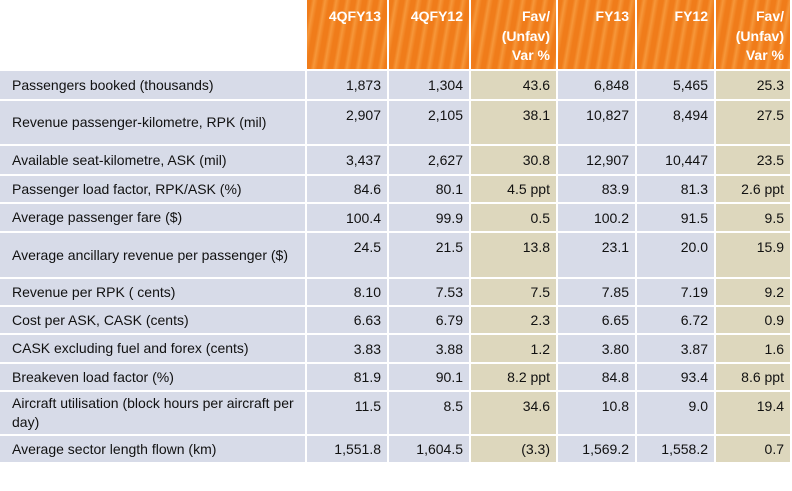 The height and width of the screenshot is (491, 792). Describe the element at coordinates (153, 218) in the screenshot. I see `row-label: Average passenger fare ($)` at that location.